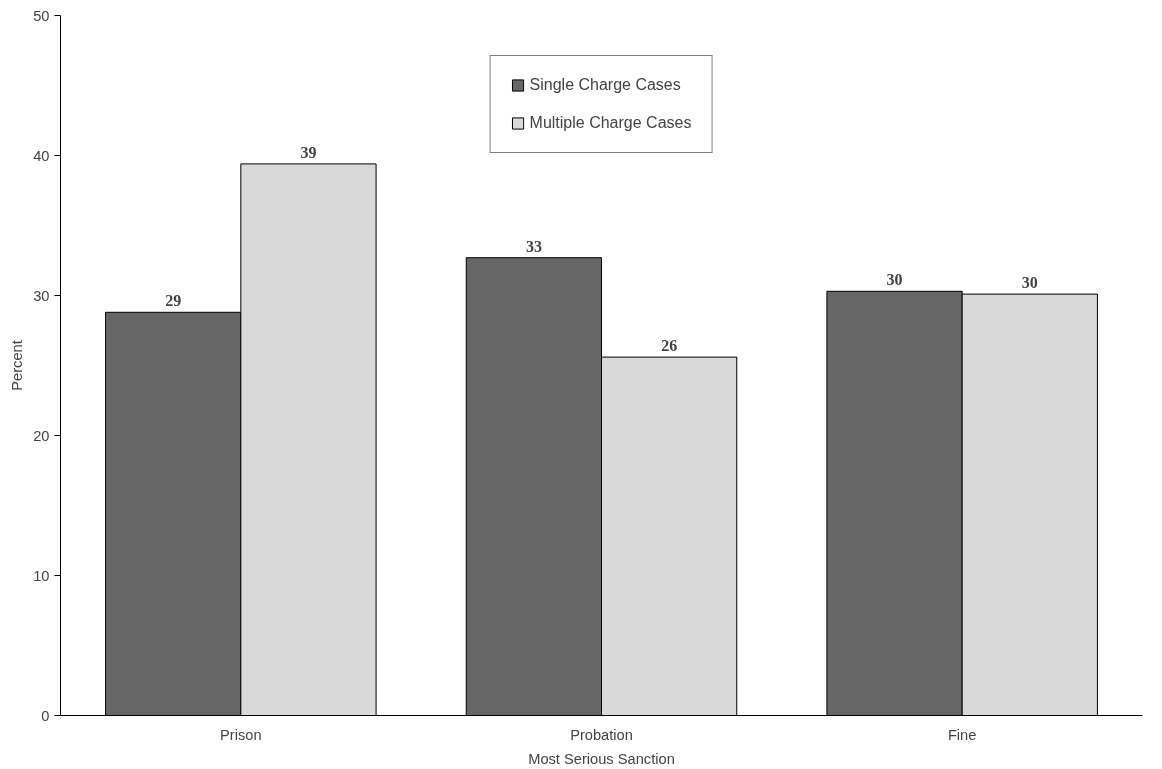  What do you see at coordinates (41, 575) in the screenshot?
I see `y-tick-label: 10` at bounding box center [41, 575].